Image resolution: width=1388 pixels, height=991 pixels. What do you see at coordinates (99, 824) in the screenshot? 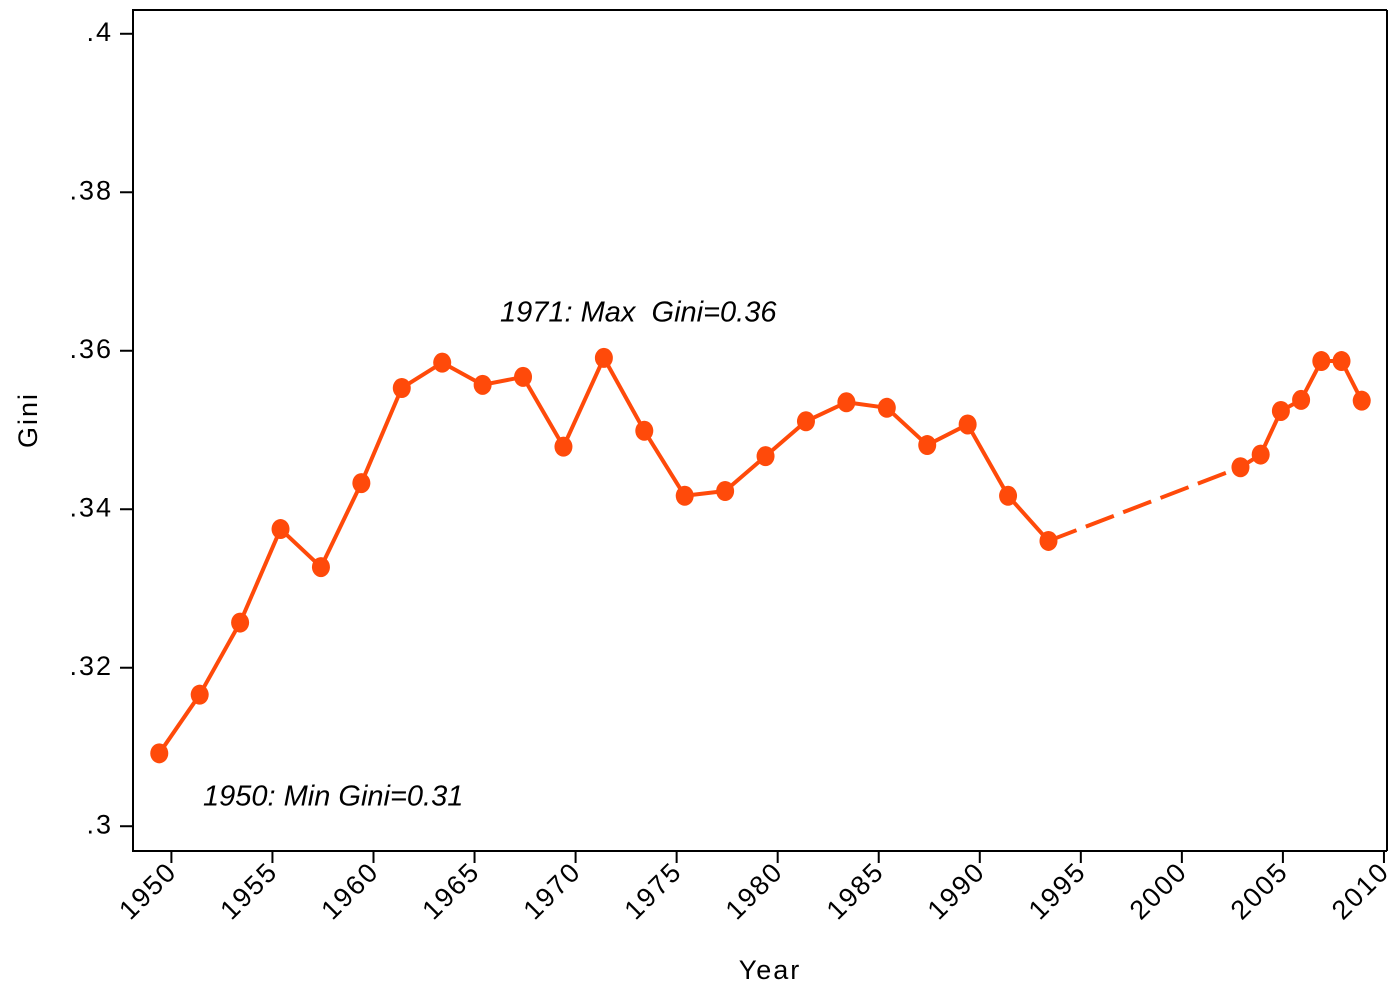
I see `y-tick-label: .3` at bounding box center [99, 824].